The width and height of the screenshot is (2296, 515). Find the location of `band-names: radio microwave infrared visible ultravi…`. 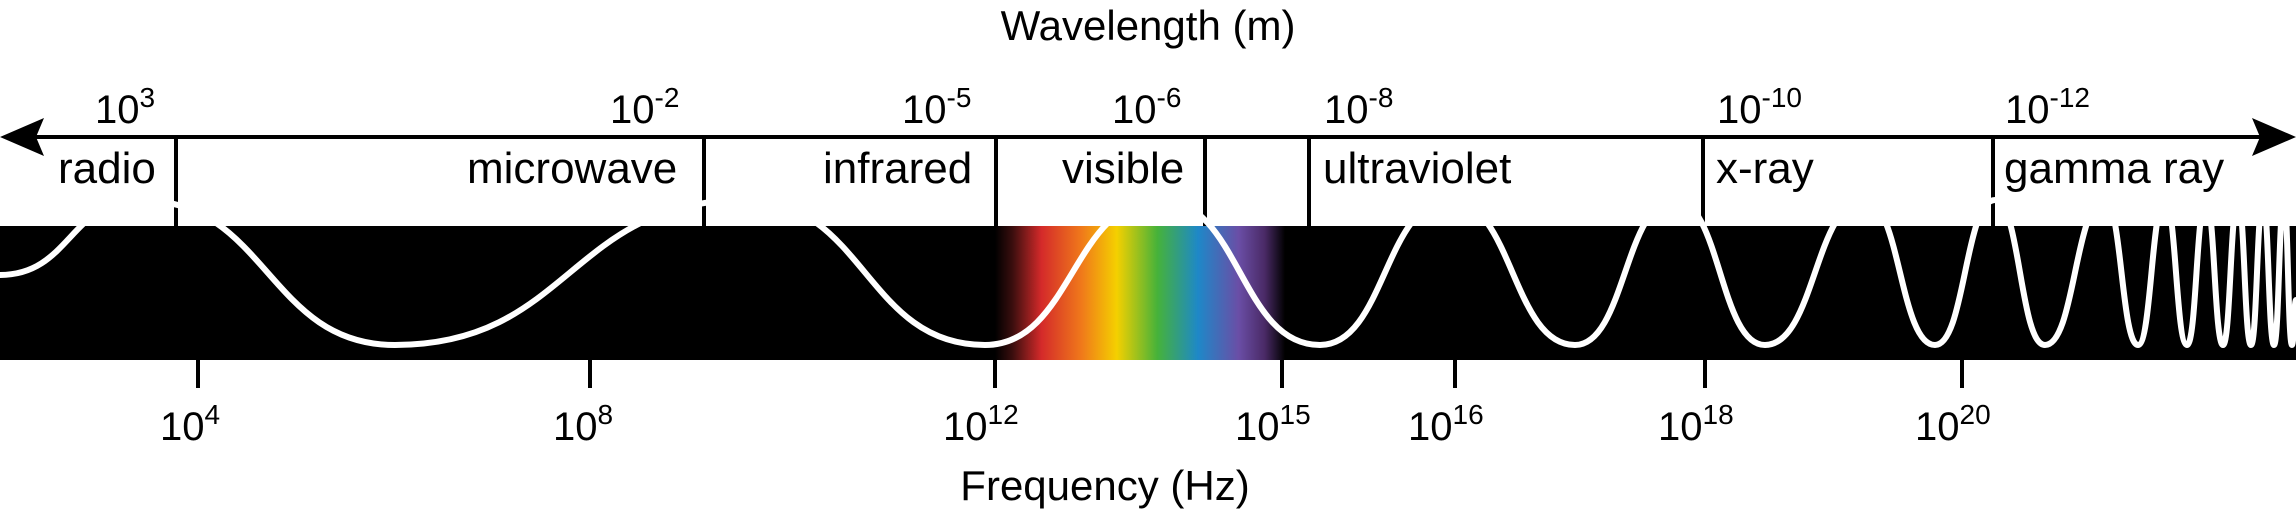

band-names: radio microwave infrared visible ultravi… is located at coordinates (1141, 168).